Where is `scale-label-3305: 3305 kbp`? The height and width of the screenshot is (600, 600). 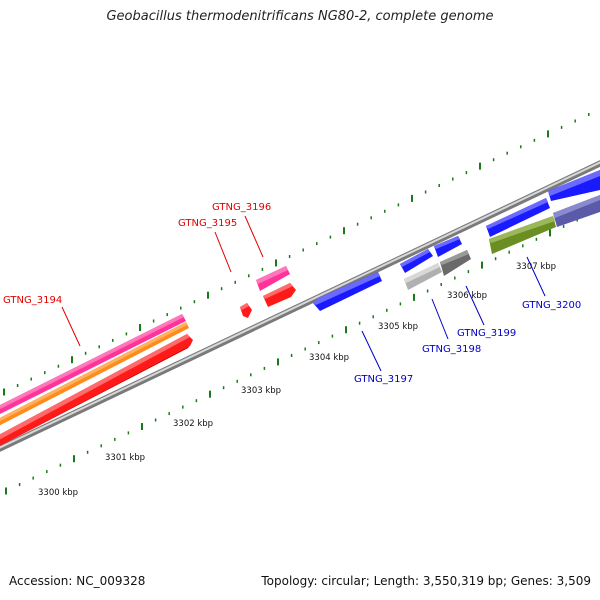
scale-label-3305: 3305 kbp is located at coordinates (398, 327).